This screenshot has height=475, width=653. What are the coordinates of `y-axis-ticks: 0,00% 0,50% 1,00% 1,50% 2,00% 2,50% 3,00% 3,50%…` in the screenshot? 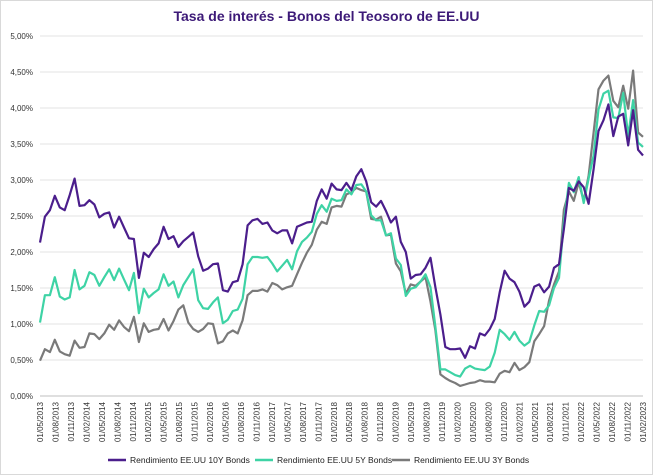 It's located at (21, 216).